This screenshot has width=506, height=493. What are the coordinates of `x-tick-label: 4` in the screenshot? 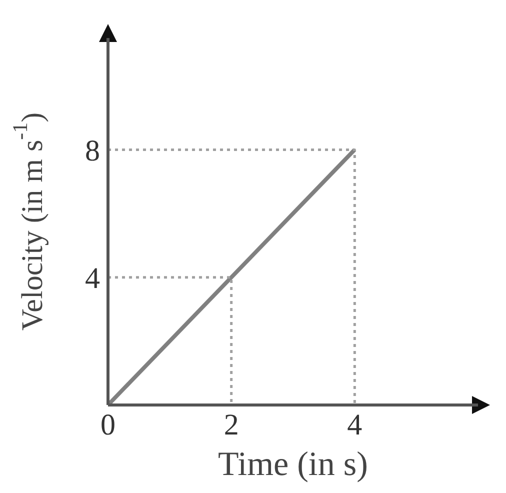 It's located at (354, 425).